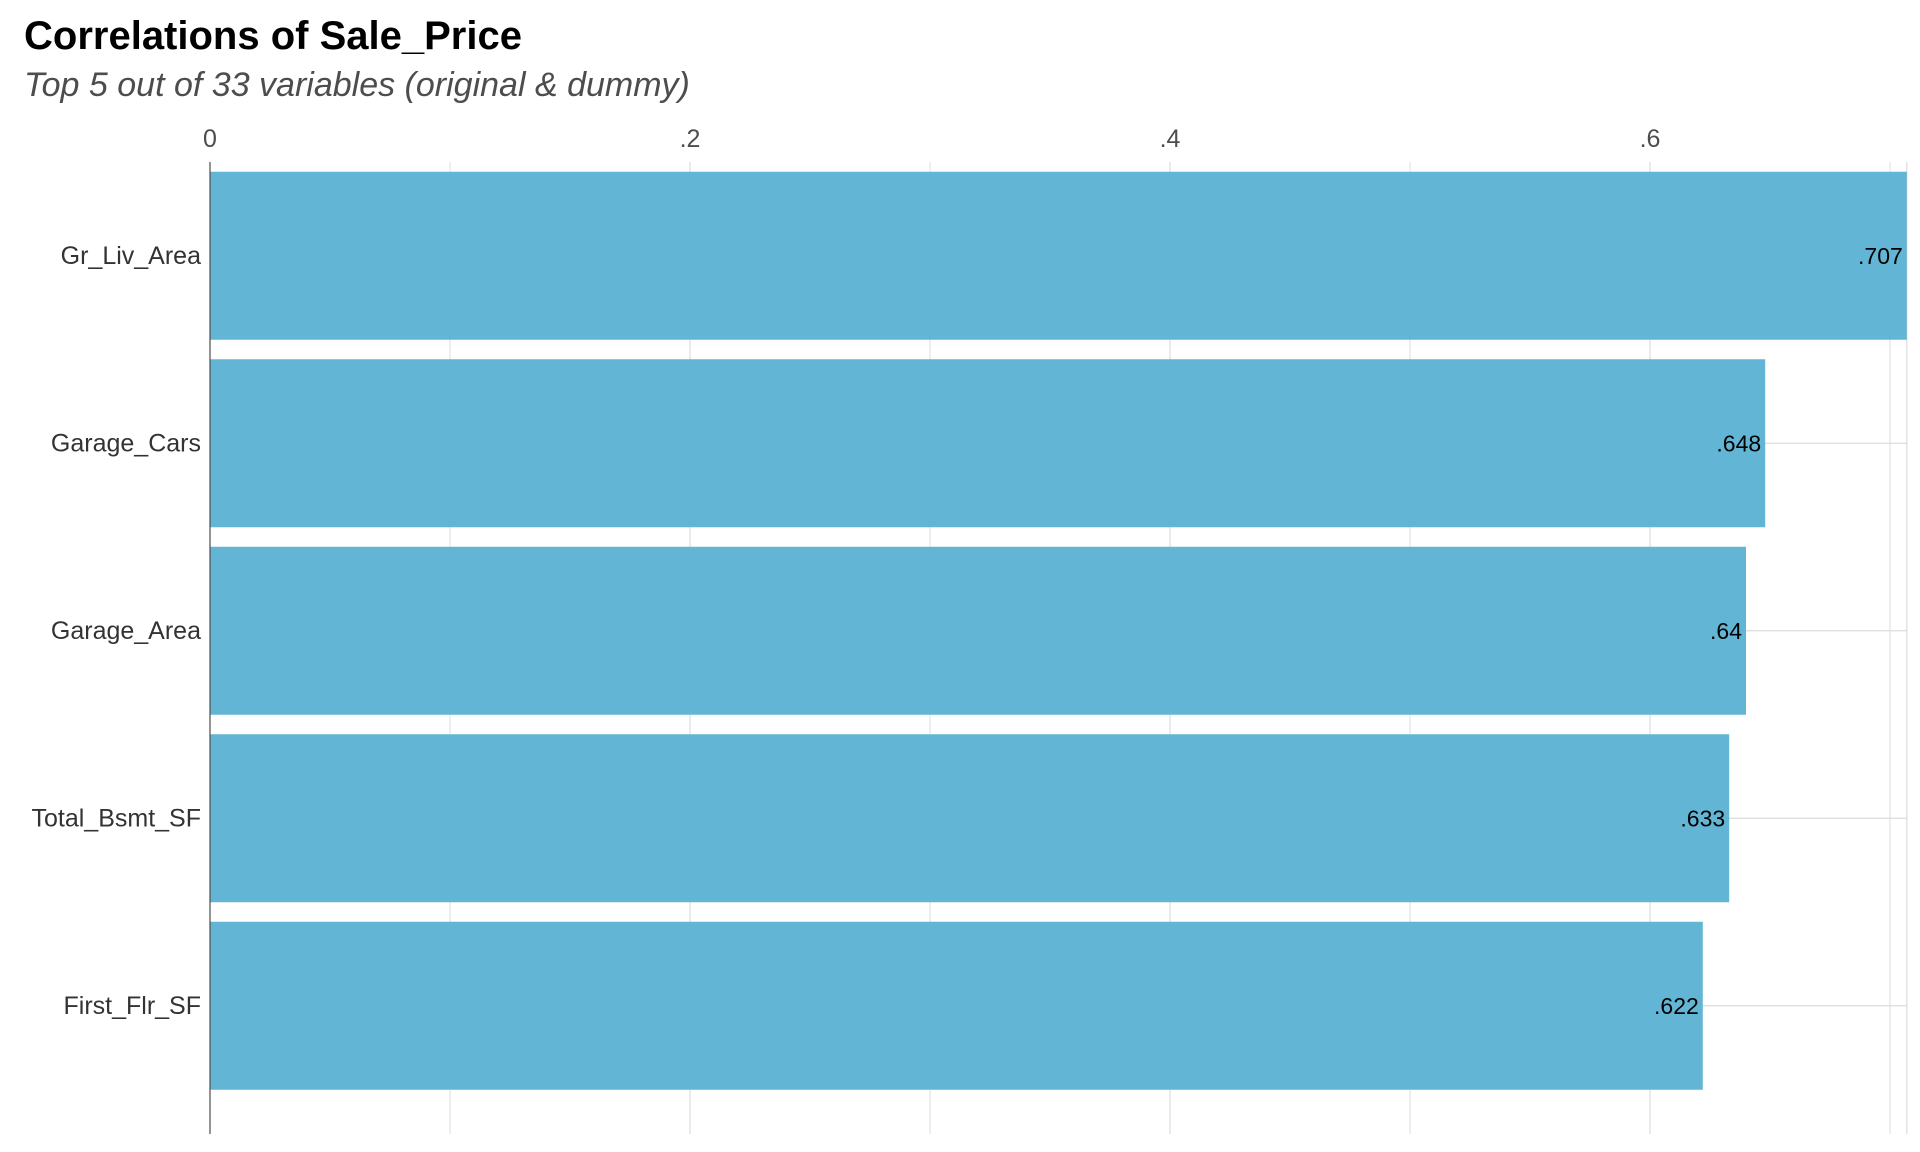 Image resolution: width=1920 pixels, height=1152 pixels. What do you see at coordinates (956, 1005) in the screenshot?
I see `bar-first-flr-sf` at bounding box center [956, 1005].